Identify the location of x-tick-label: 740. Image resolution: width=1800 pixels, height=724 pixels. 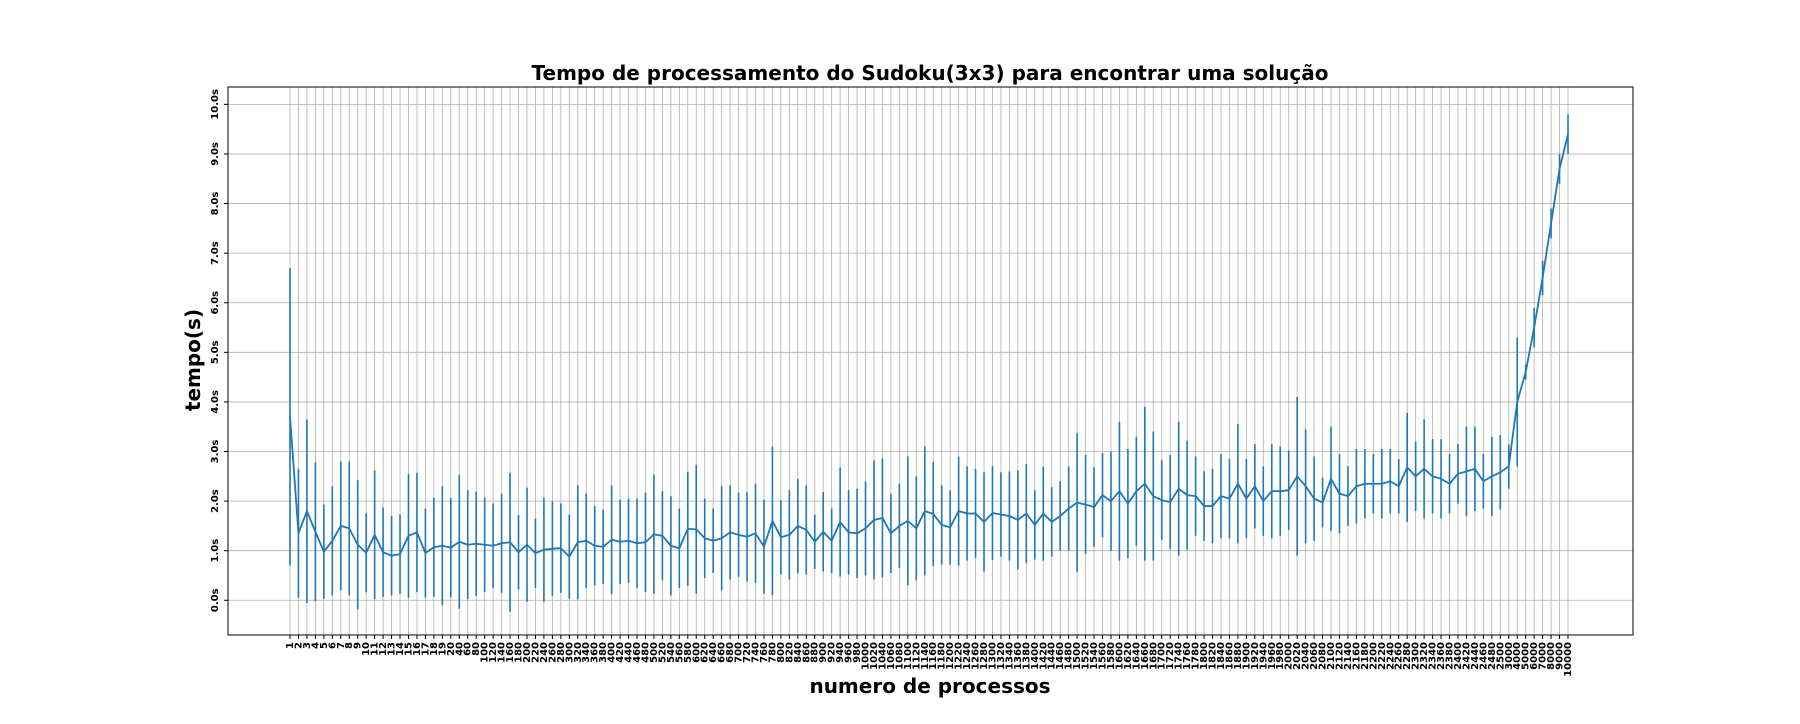
(755, 652).